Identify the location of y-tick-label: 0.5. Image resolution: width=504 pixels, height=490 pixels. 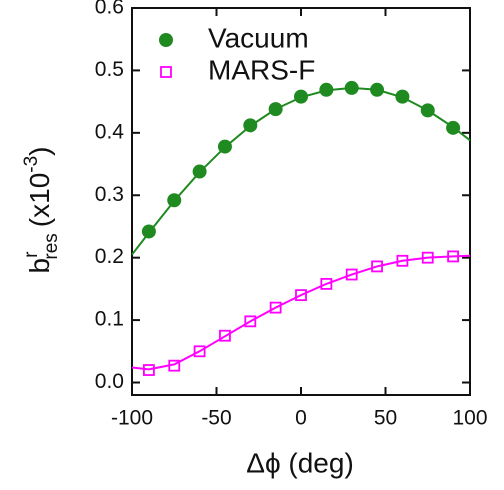
(109, 69).